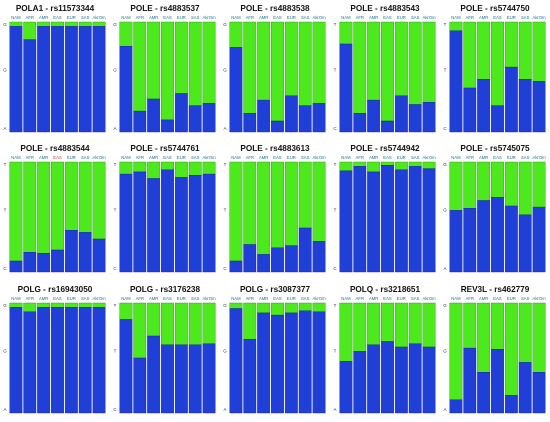 This screenshot has width=550, height=422. Describe the element at coordinates (445, 128) in the screenshot. I see `y-tick-label: C` at that location.